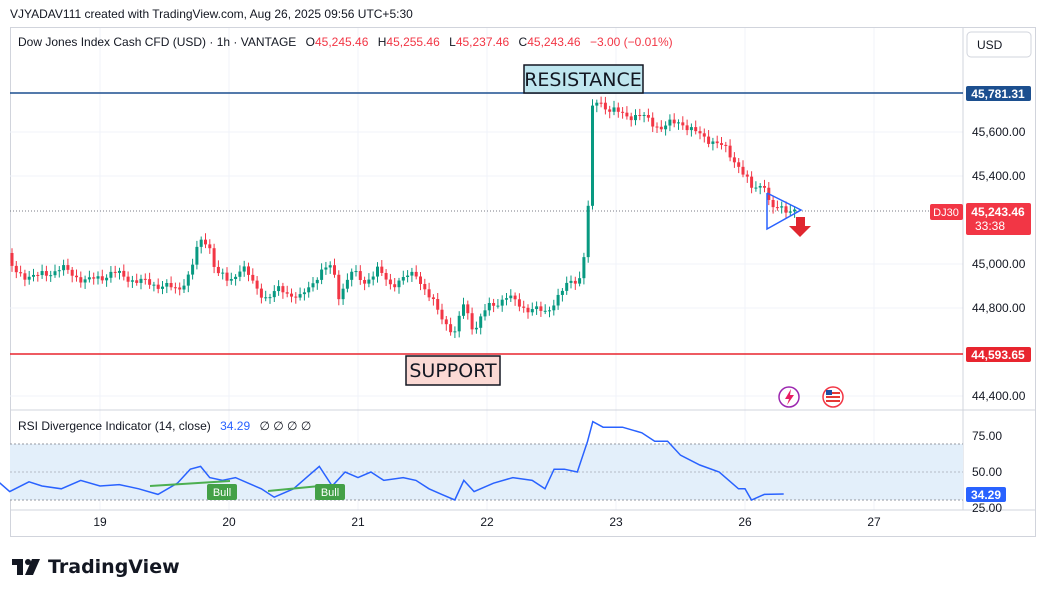 The height and width of the screenshot is (597, 1046). I want to click on tradingview-logo: TradingView, so click(96, 567).